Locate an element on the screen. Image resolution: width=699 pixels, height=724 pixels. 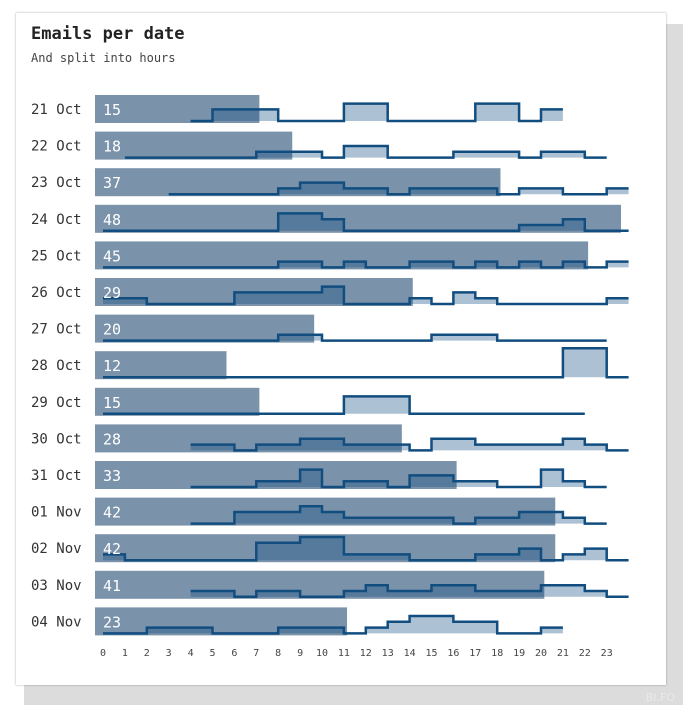
date-label: 27 Oct is located at coordinates (56, 330).